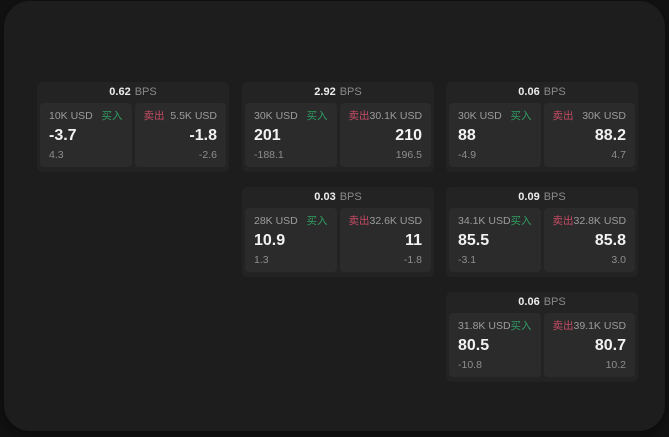  Describe the element at coordinates (408, 155) in the screenshot. I see `sell-delta: 196.5` at that location.